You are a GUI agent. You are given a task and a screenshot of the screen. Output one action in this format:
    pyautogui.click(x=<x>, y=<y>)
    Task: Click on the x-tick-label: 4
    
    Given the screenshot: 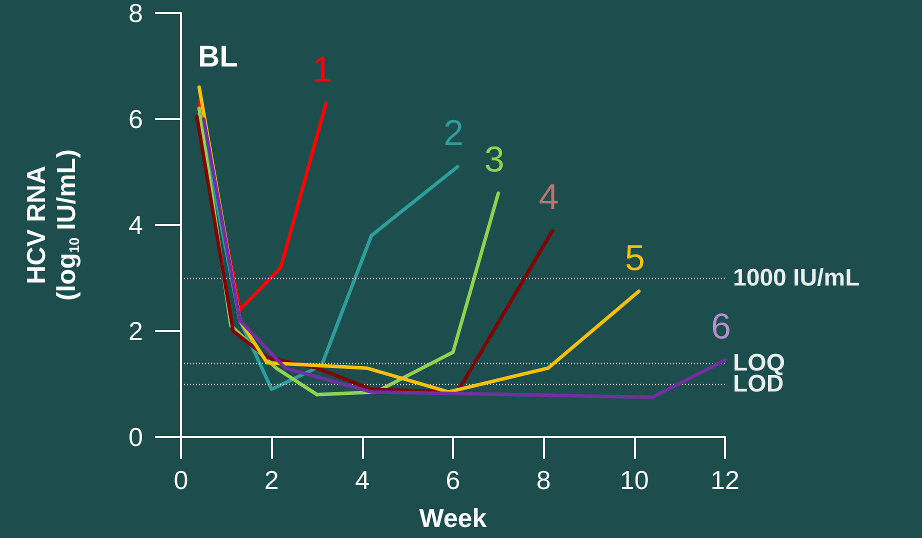 What is the action you would take?
    pyautogui.click(x=362, y=480)
    